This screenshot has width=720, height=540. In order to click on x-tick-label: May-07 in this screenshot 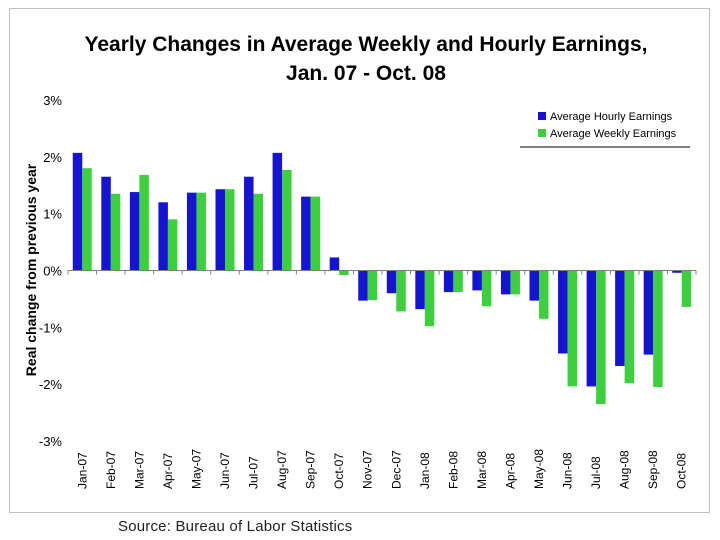, I will do `click(196, 469)`.